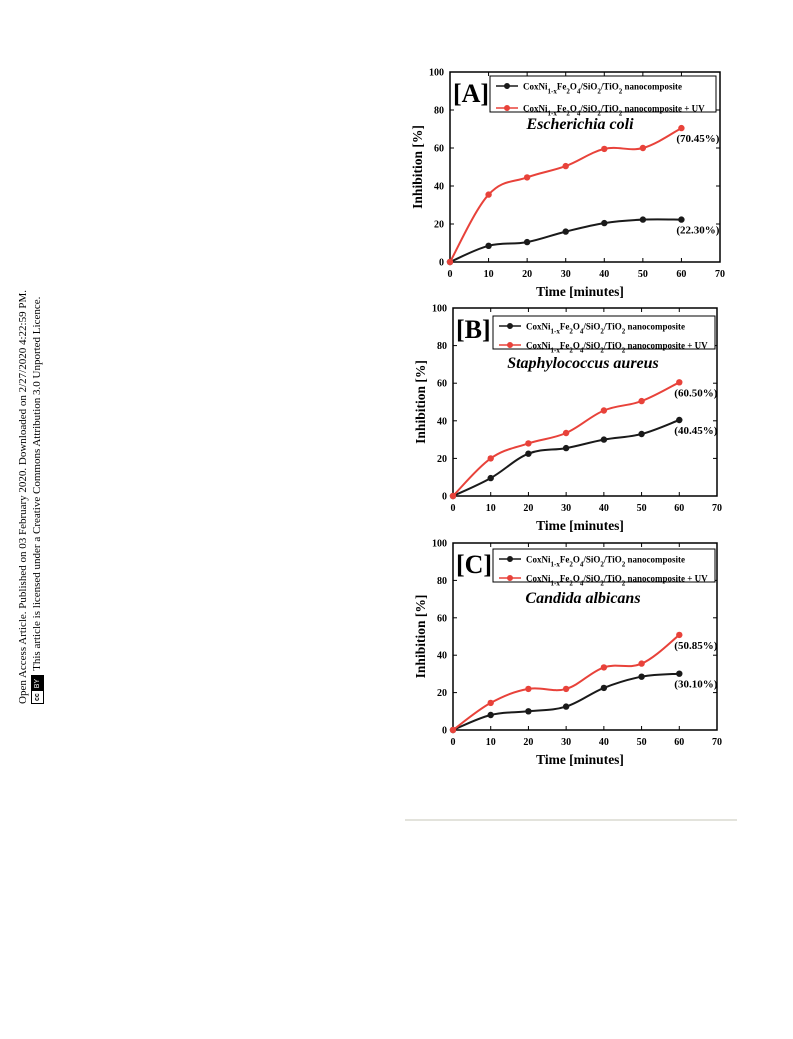 The height and width of the screenshot is (1039, 793). What do you see at coordinates (474, 564) in the screenshot?
I see `panel-label: [C]` at bounding box center [474, 564].